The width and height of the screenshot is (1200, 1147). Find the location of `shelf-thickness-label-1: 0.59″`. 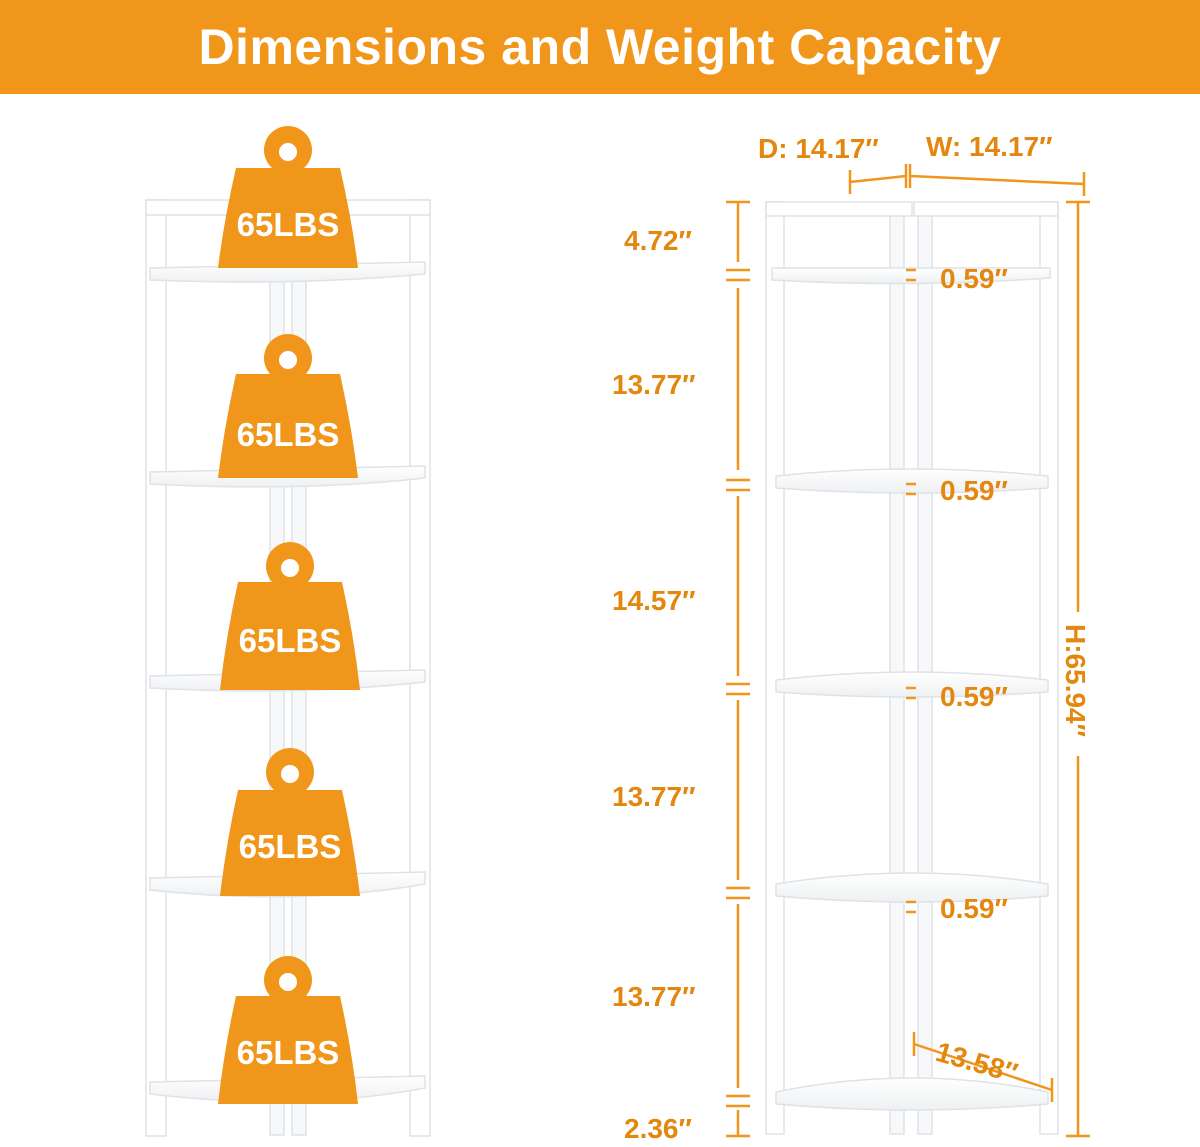

shelf-thickness-label-1: 0.59″ is located at coordinates (974, 278).